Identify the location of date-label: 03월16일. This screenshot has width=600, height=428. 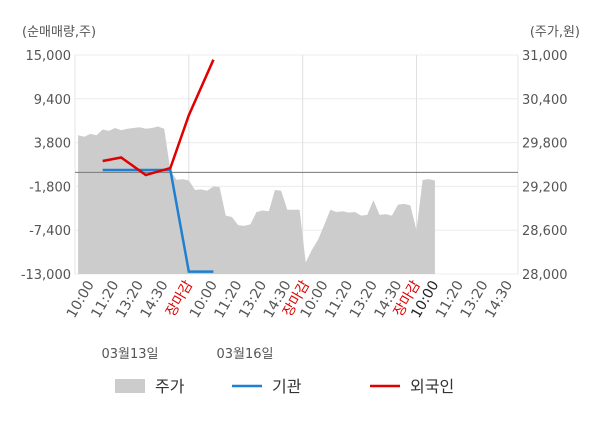
(244, 354).